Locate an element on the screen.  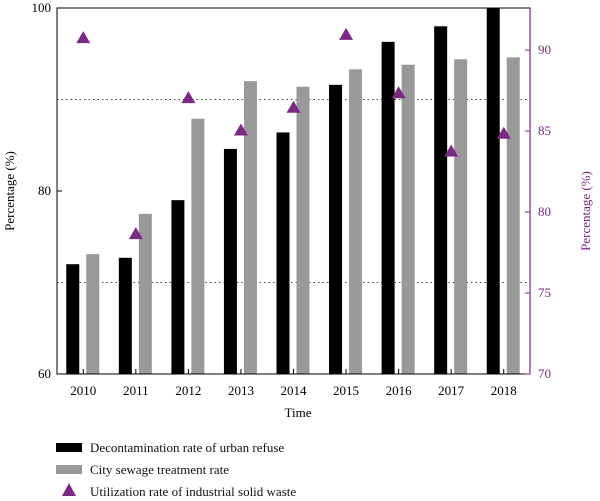
legend-label-decontamination: Decontamination rate of urban refuse is located at coordinates (187, 447).